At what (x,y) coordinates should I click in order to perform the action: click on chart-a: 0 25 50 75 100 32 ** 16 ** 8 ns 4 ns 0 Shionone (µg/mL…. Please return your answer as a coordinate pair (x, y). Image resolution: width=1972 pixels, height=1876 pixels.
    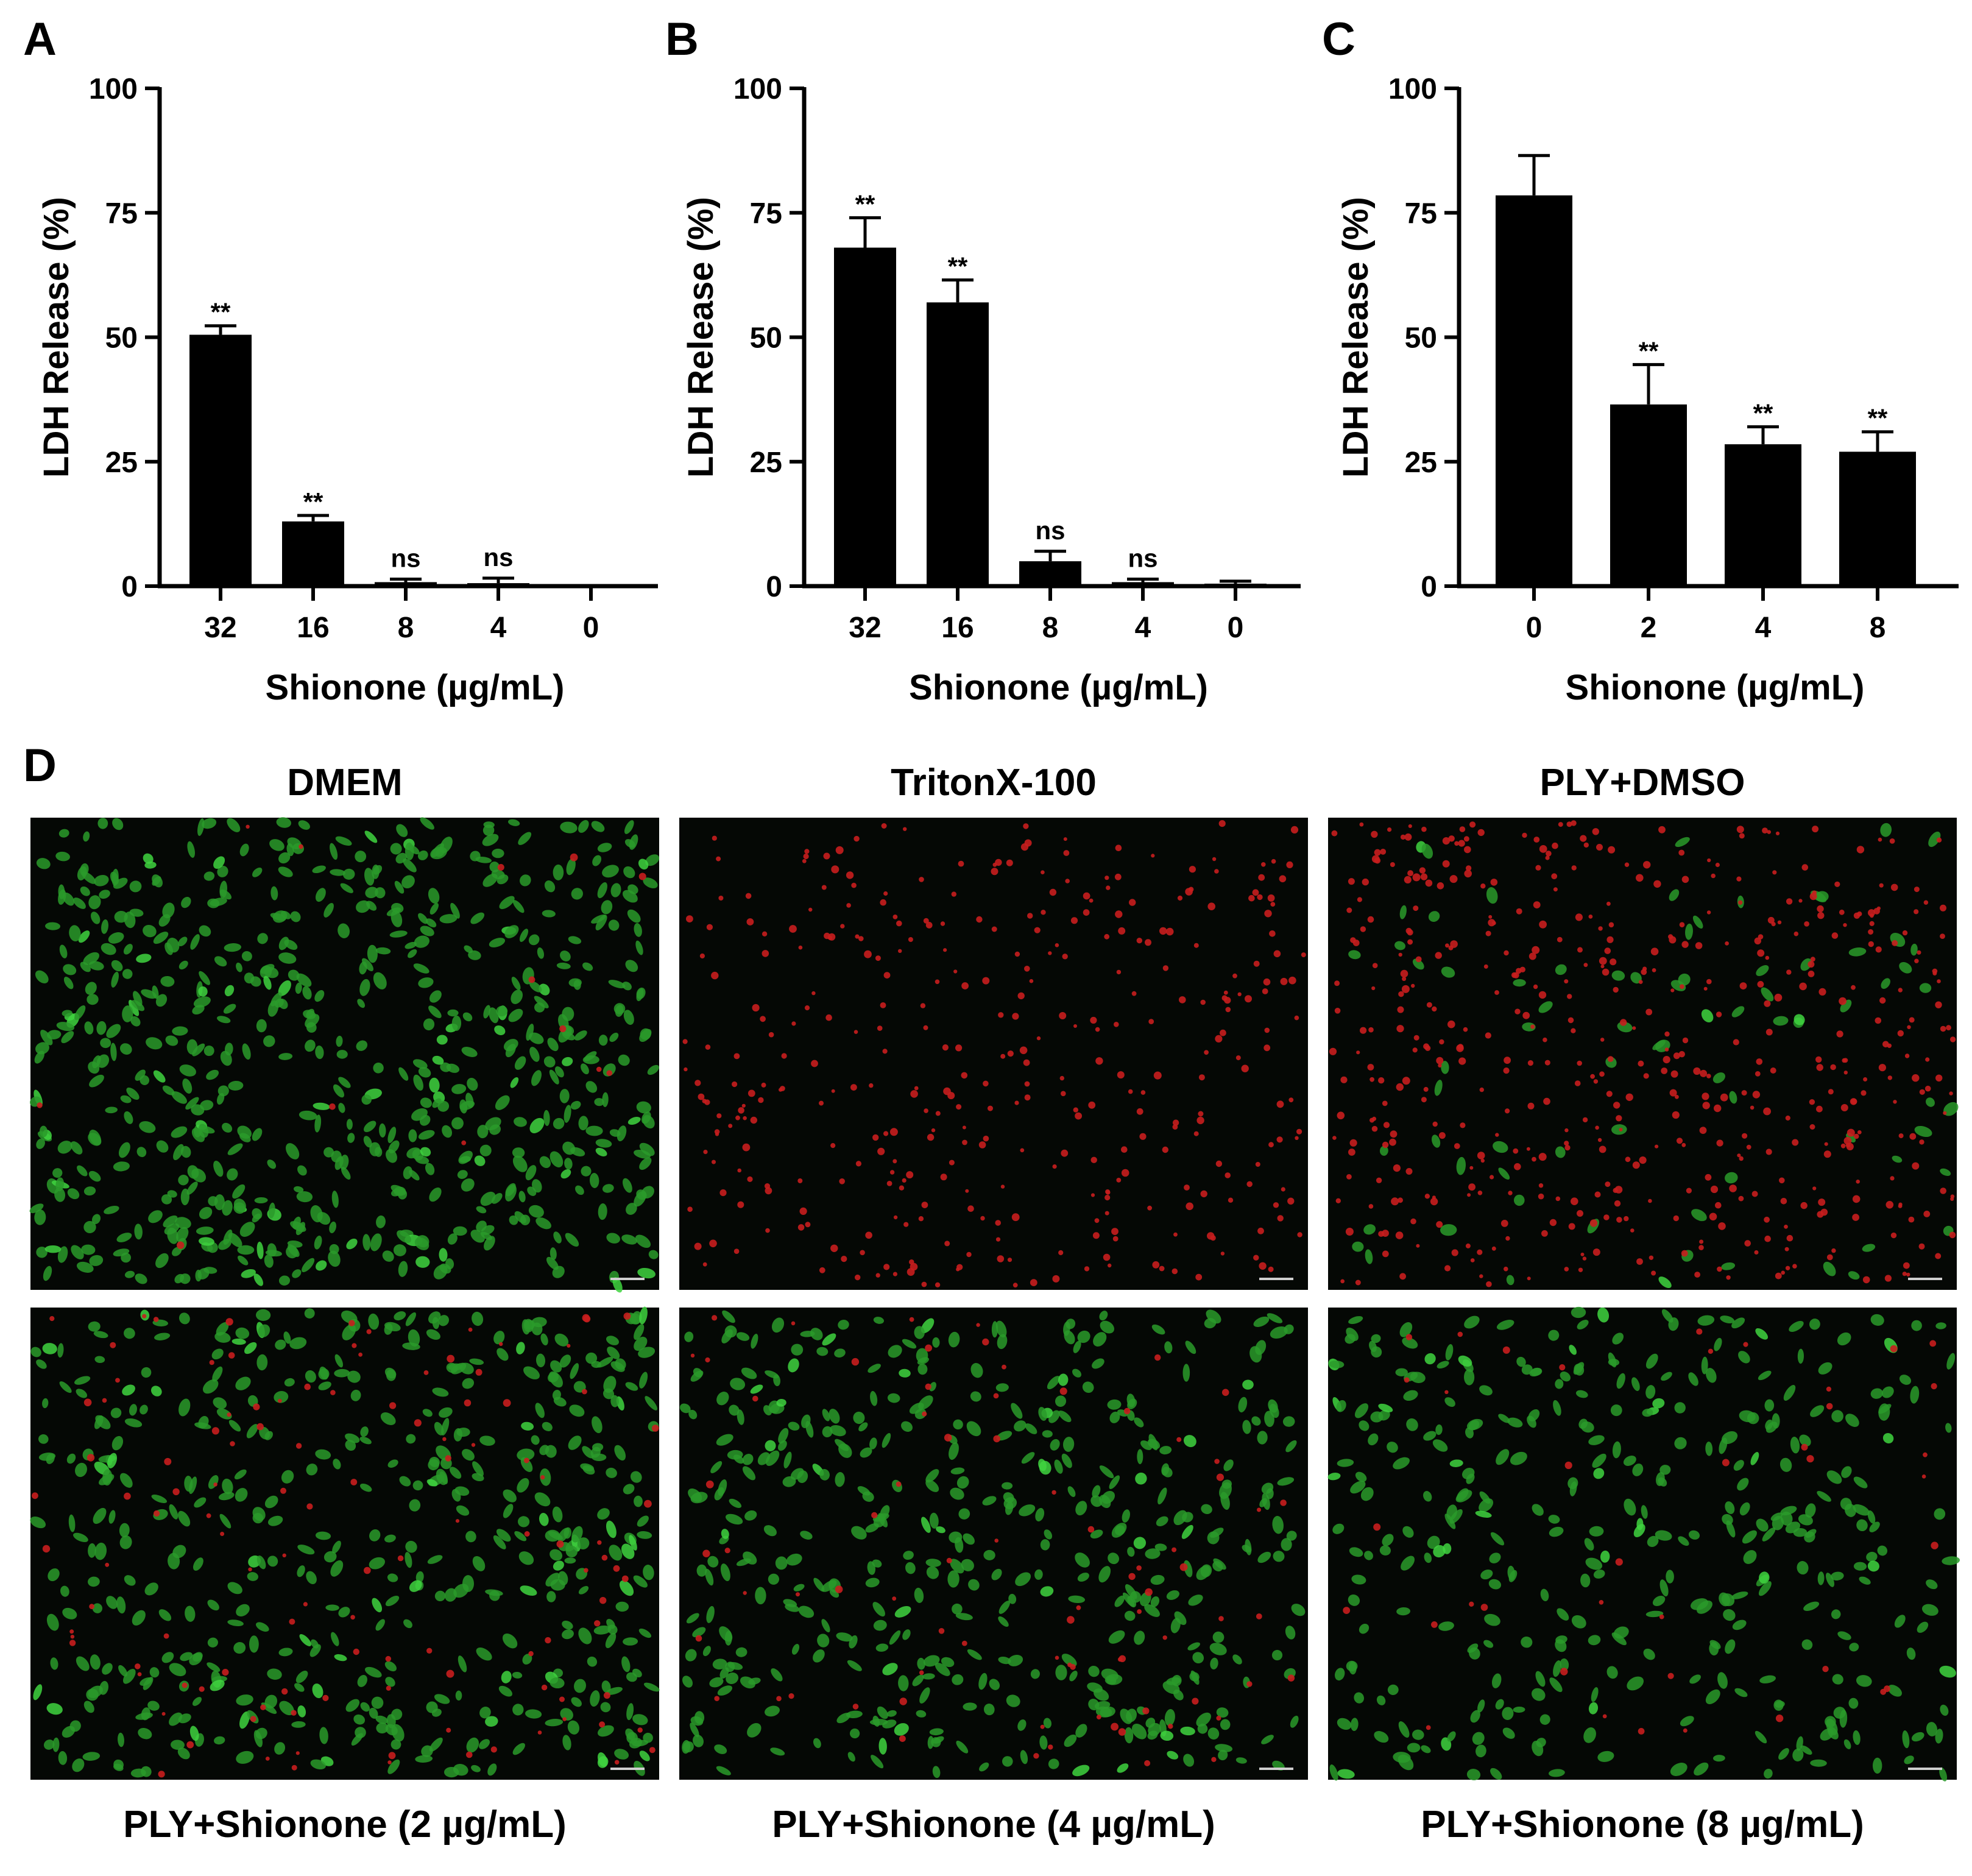
    Looking at the image, I should click on (348, 390).